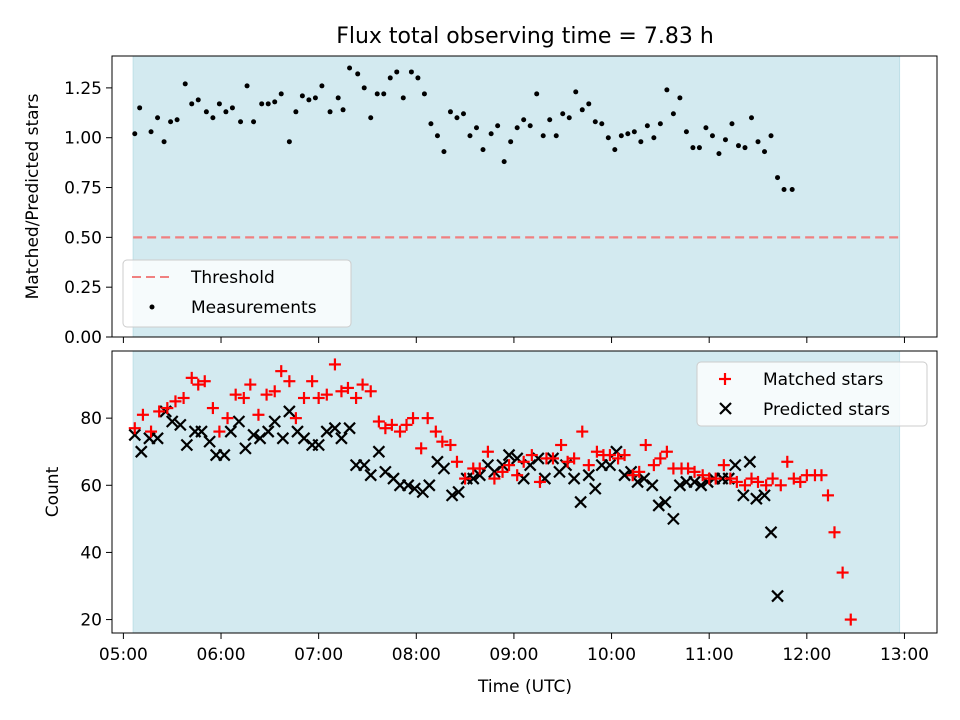  I want to click on legend-threshold-label: Threshold, so click(232, 278).